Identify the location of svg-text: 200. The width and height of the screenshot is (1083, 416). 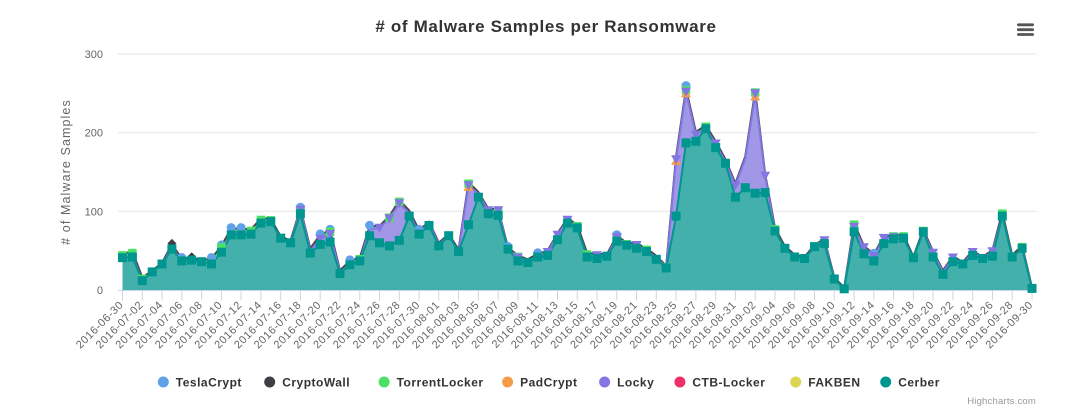
(94, 134).